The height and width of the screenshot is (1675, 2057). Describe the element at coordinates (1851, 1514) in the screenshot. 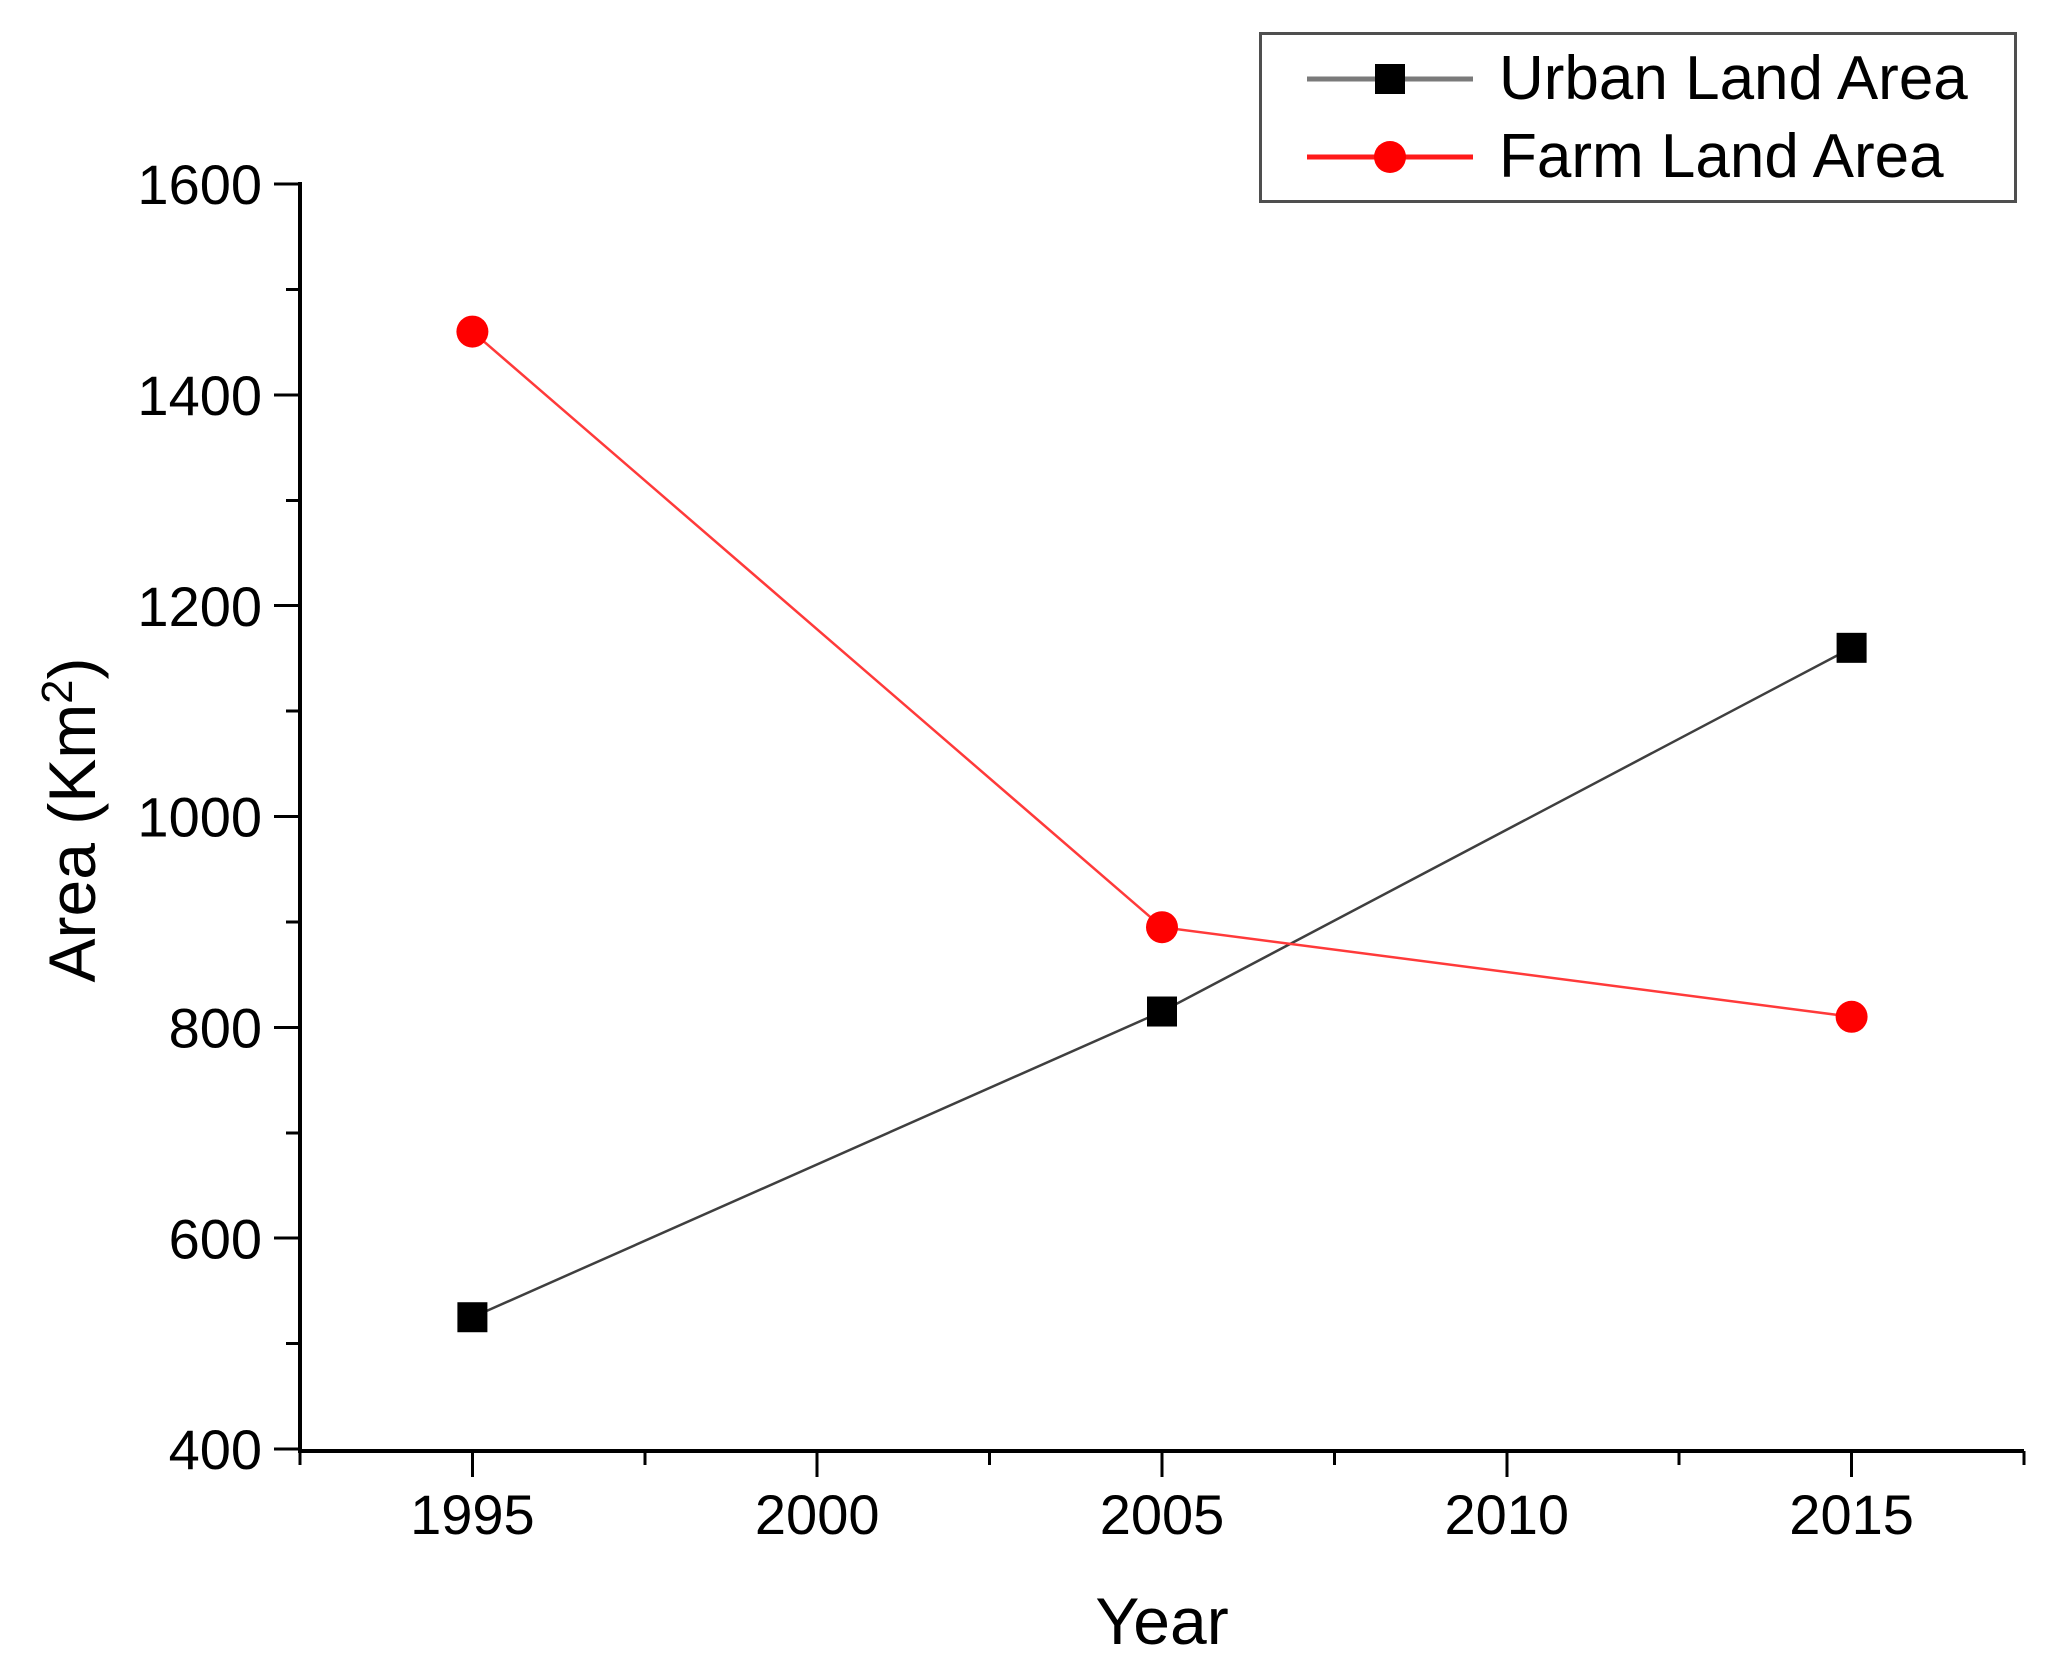

I see `x-tick-label: 2015` at that location.